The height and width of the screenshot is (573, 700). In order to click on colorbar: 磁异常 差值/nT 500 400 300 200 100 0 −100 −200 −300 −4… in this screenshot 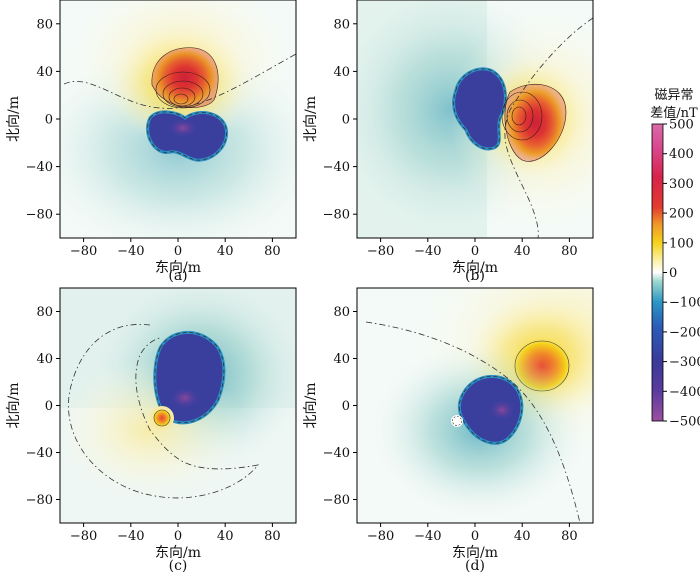, I will do `click(675, 259)`.